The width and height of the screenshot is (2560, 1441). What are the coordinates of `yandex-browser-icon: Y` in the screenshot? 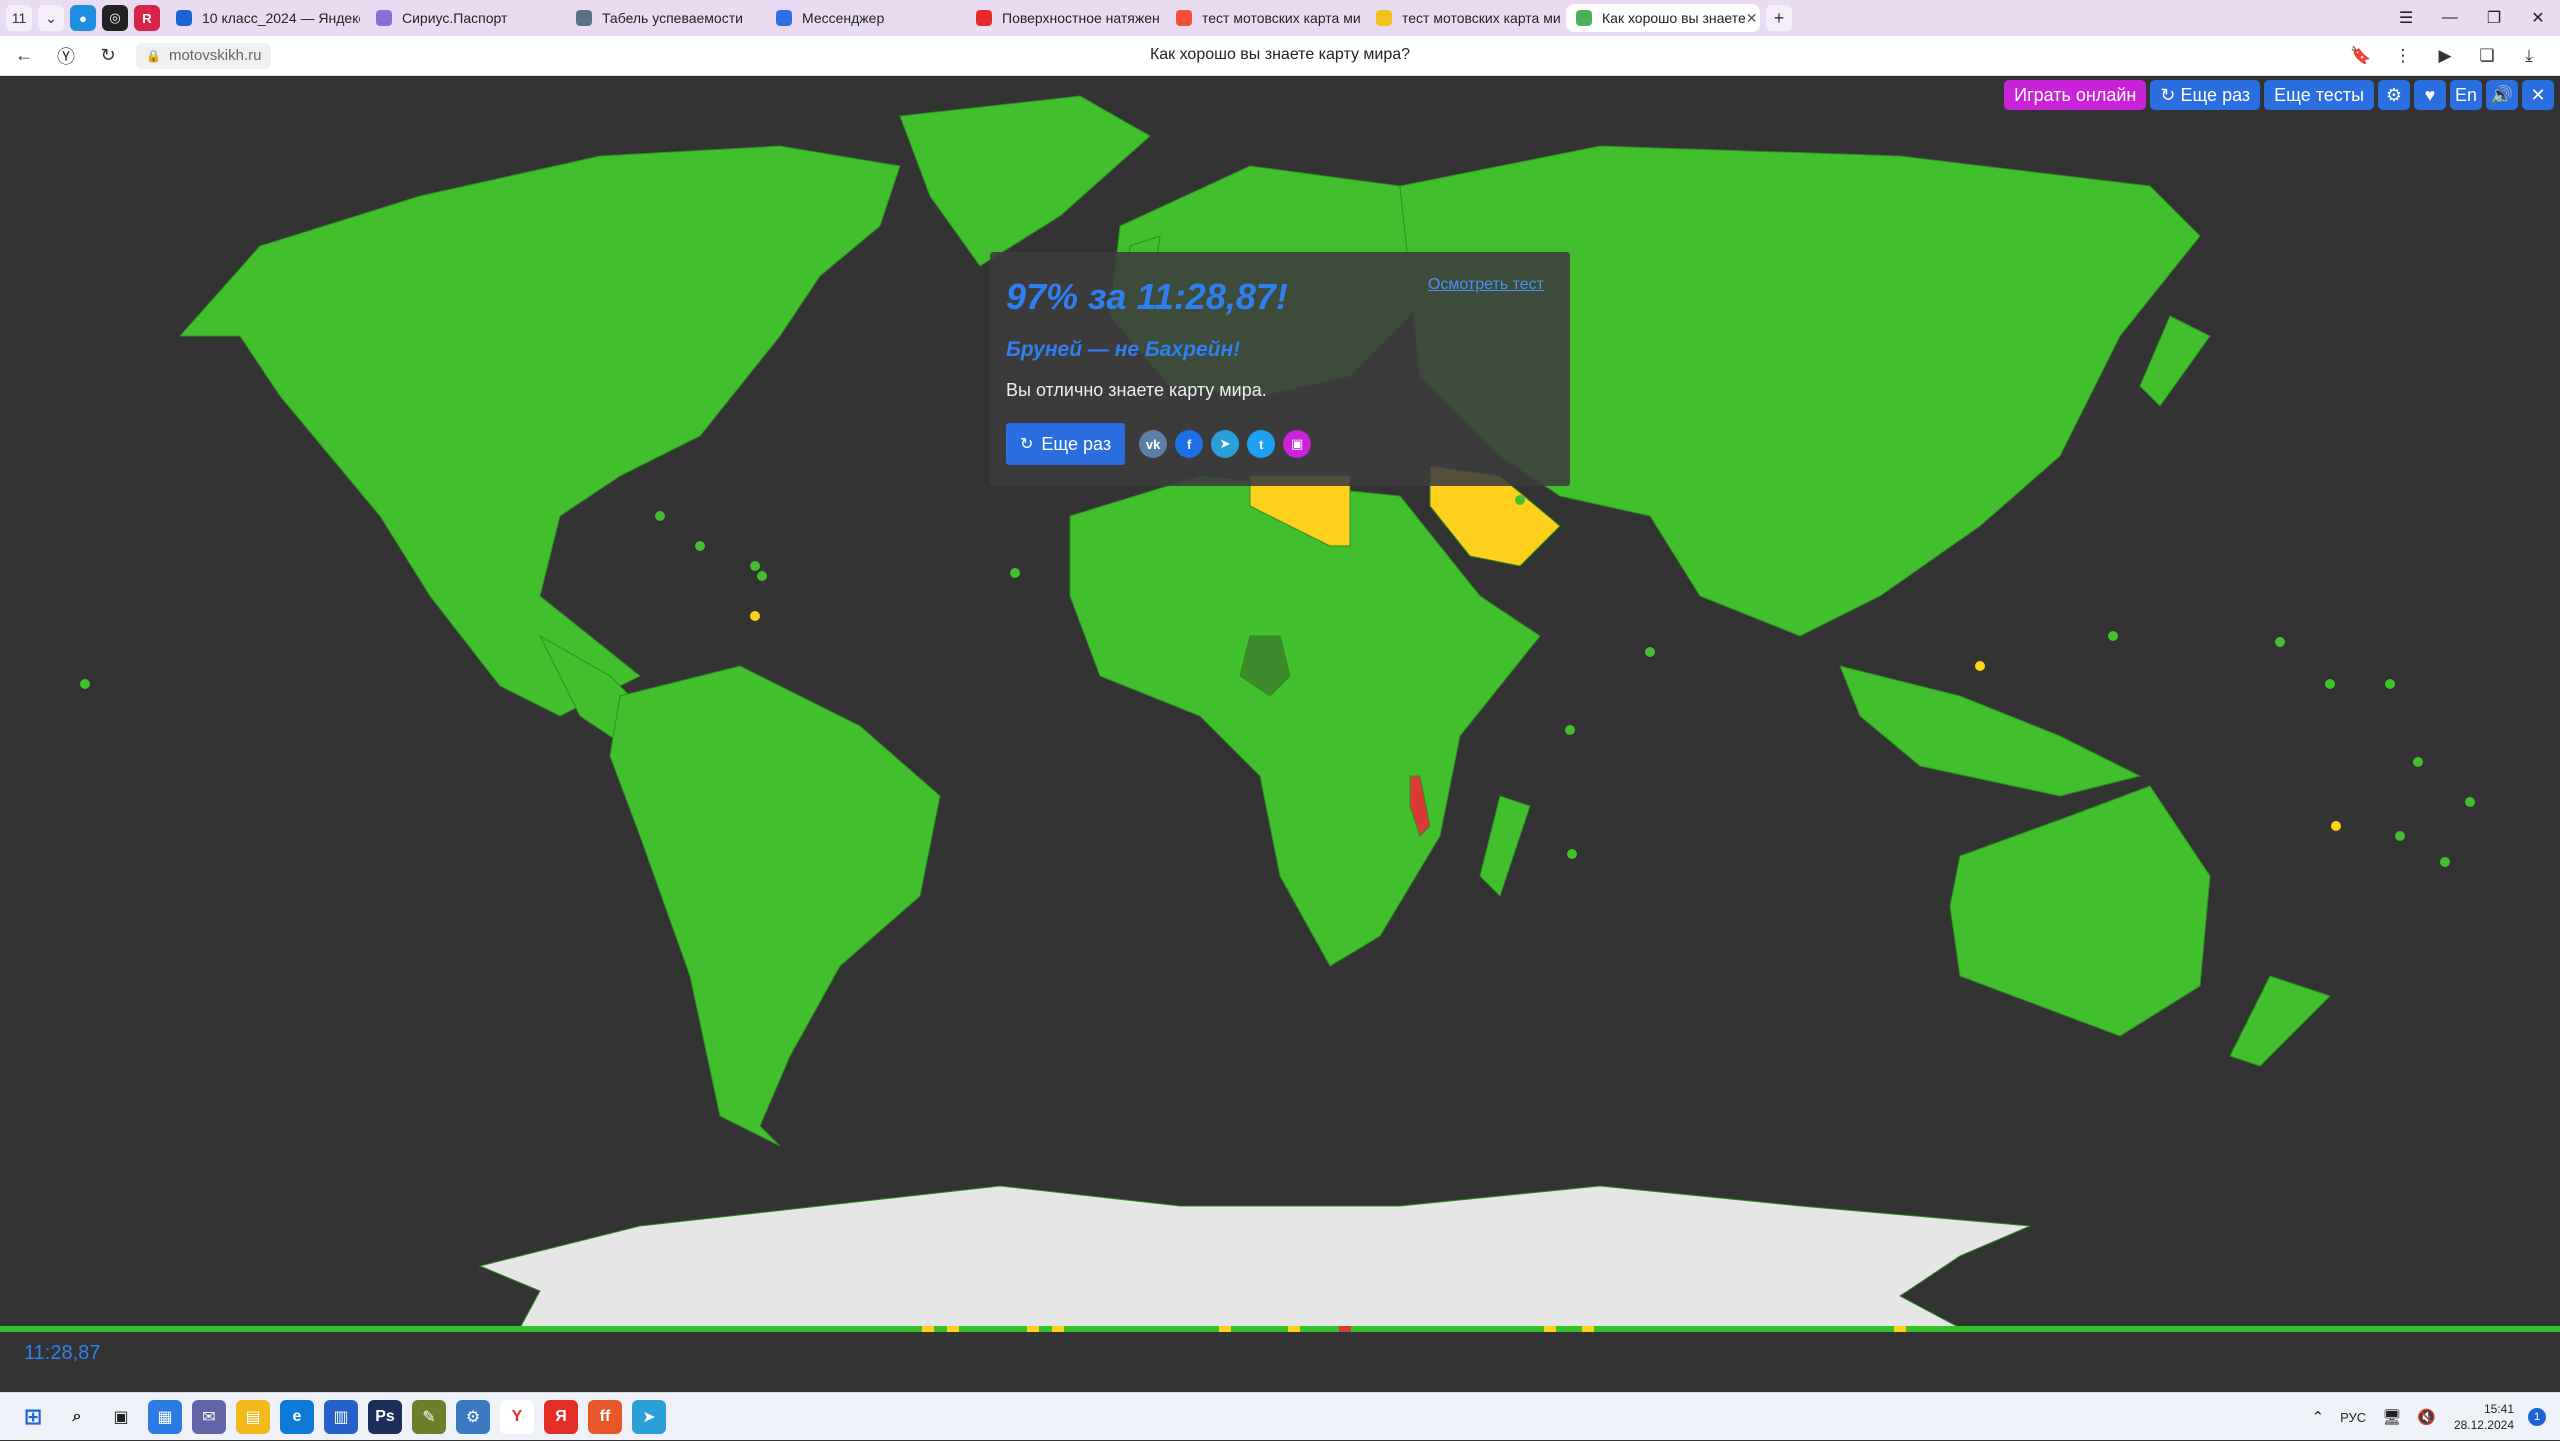 It's located at (517, 1416).